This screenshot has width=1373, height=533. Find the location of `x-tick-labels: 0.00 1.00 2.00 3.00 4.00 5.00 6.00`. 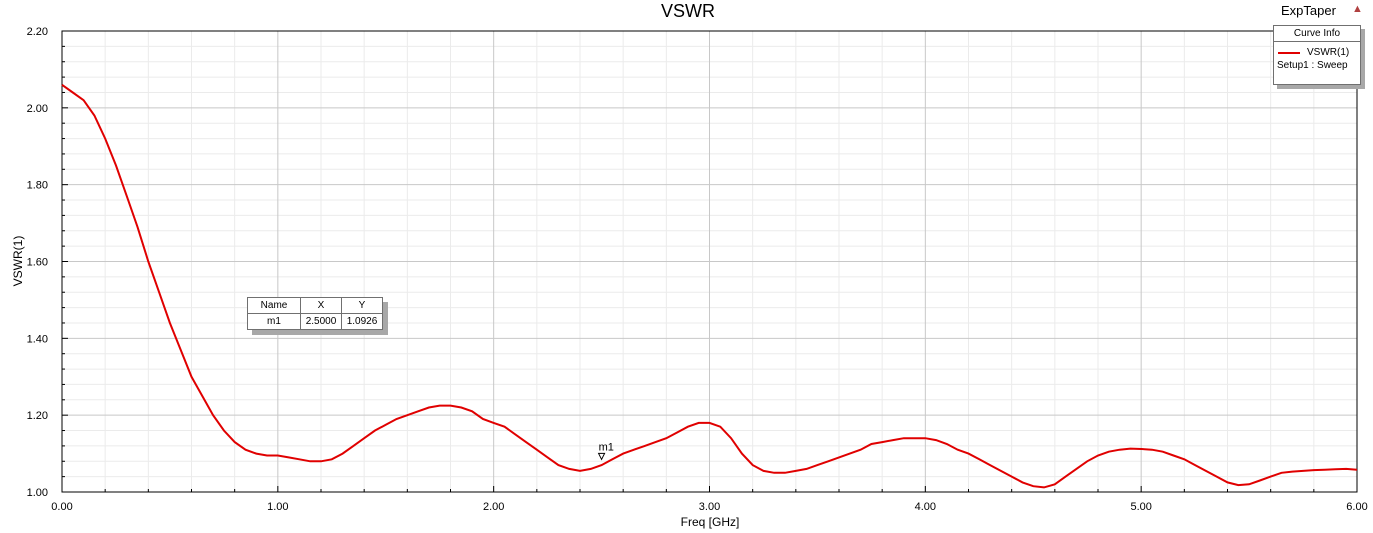

x-tick-labels: 0.00 1.00 2.00 3.00 4.00 5.00 6.00 is located at coordinates (709, 507).